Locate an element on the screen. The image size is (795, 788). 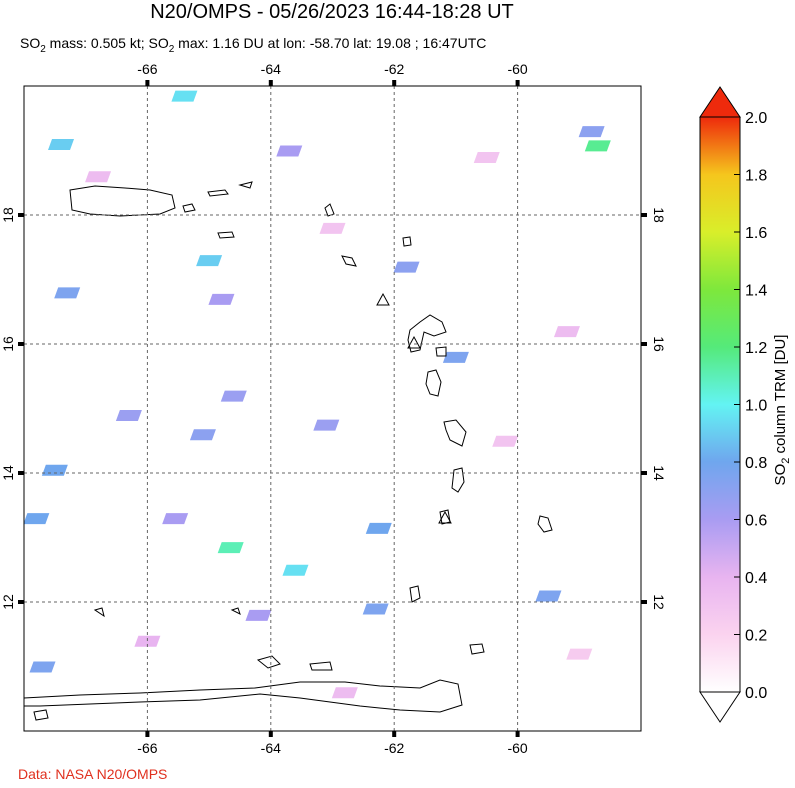
lon-tick-label: -66 is located at coordinates (147, 69).